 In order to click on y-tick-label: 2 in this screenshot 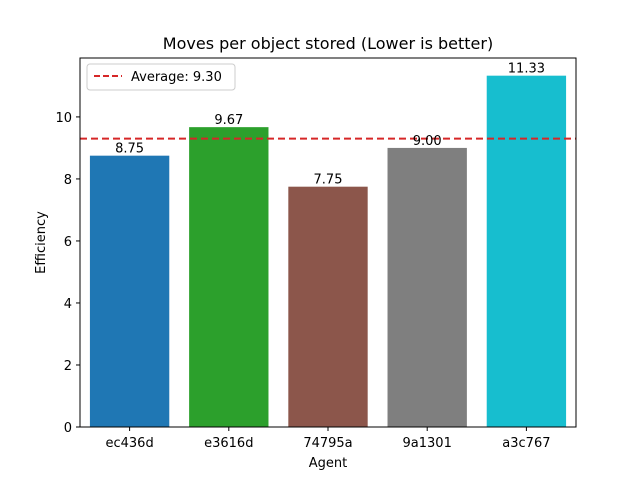, I will do `click(68, 366)`.